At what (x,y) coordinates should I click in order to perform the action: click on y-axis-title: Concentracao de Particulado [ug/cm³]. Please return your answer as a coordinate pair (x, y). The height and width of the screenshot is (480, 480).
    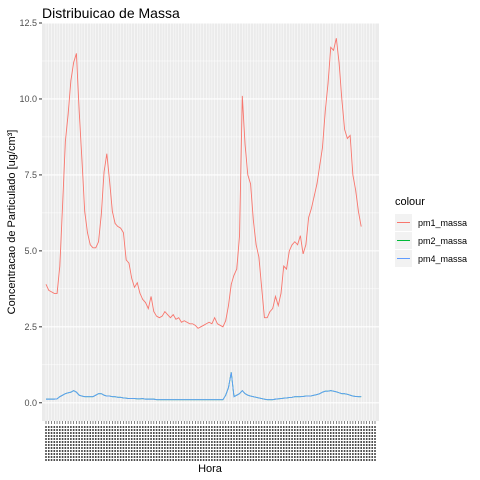
    Looking at the image, I should click on (12, 222).